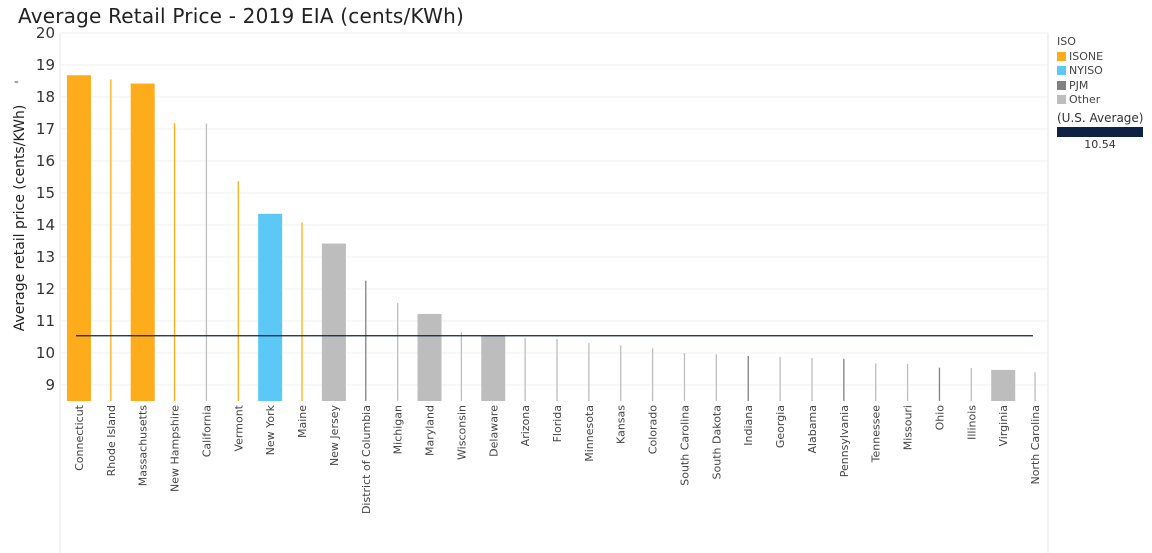 The height and width of the screenshot is (553, 1152). Describe the element at coordinates (175, 448) in the screenshot. I see `x-tick-label: New Hampshire` at that location.